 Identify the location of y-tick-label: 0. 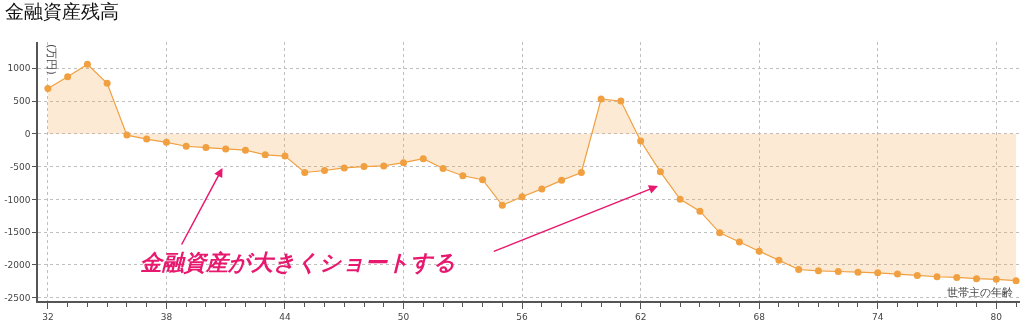
(27, 133).